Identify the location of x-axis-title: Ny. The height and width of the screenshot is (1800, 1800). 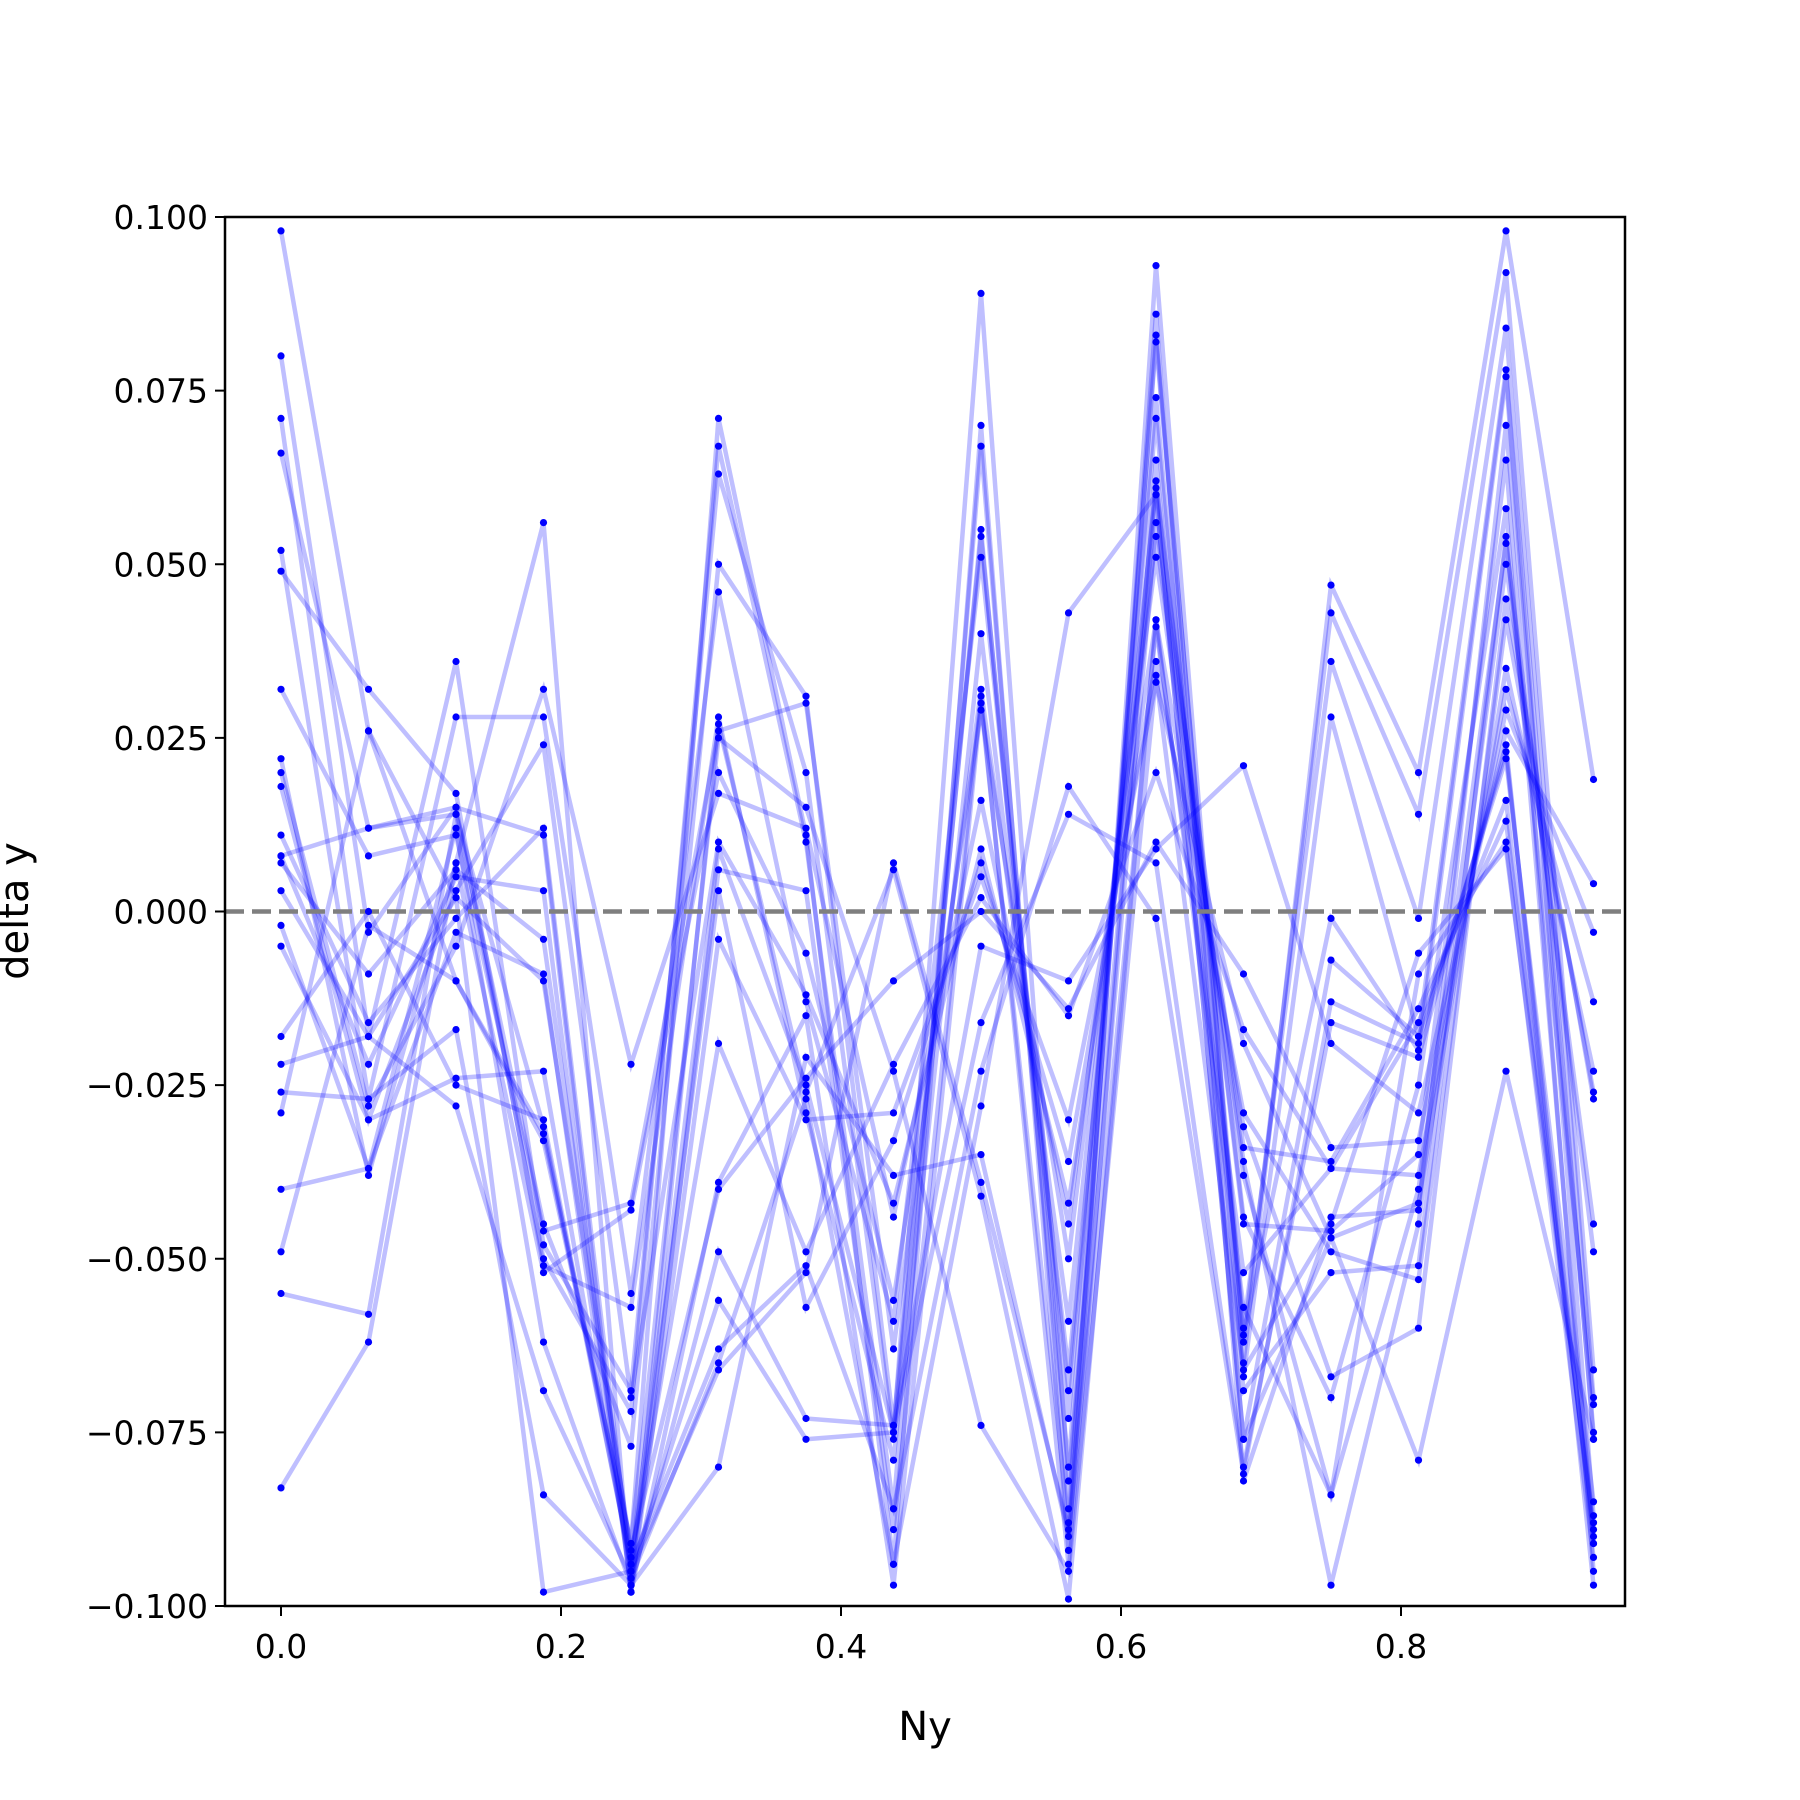
(925, 1727).